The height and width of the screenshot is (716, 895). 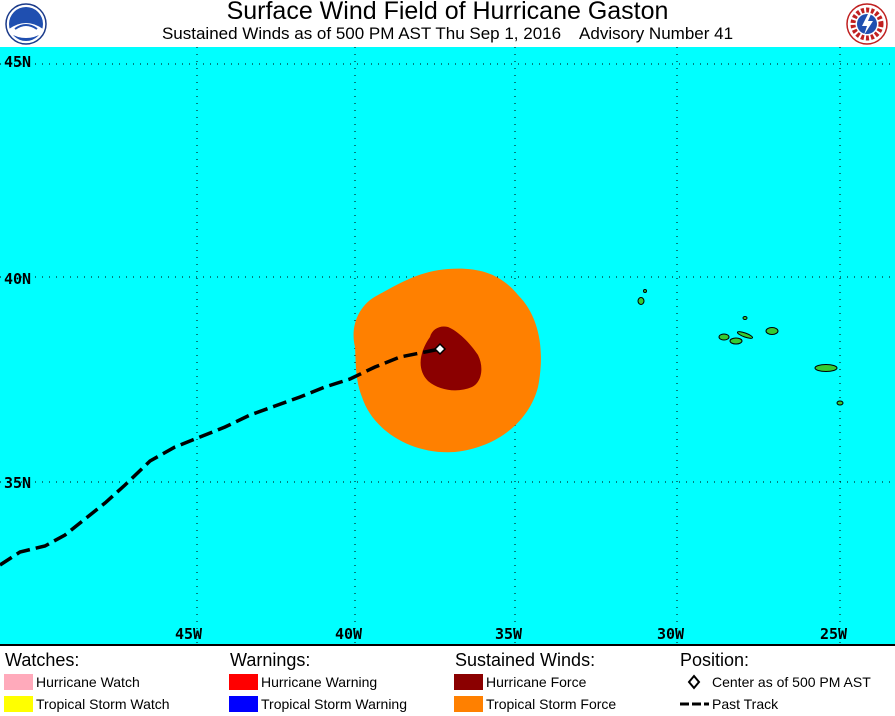 What do you see at coordinates (536, 682) in the screenshot?
I see `legend-label: Hurricane Force` at bounding box center [536, 682].